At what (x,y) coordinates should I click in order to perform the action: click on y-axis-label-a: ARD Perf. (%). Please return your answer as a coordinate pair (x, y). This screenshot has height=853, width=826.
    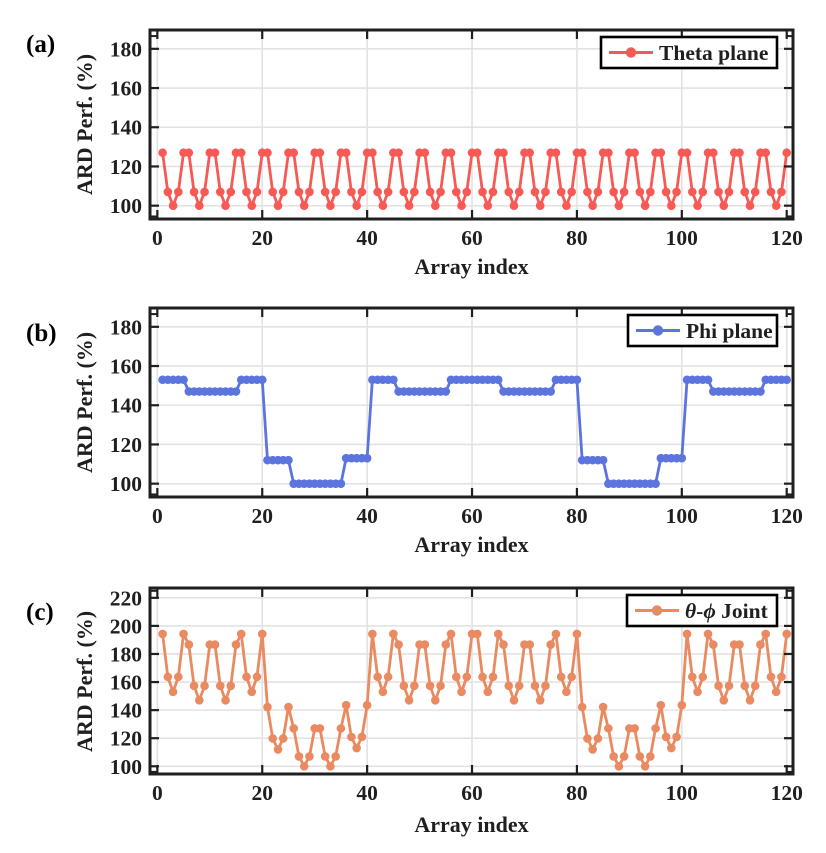
    Looking at the image, I should click on (84, 124).